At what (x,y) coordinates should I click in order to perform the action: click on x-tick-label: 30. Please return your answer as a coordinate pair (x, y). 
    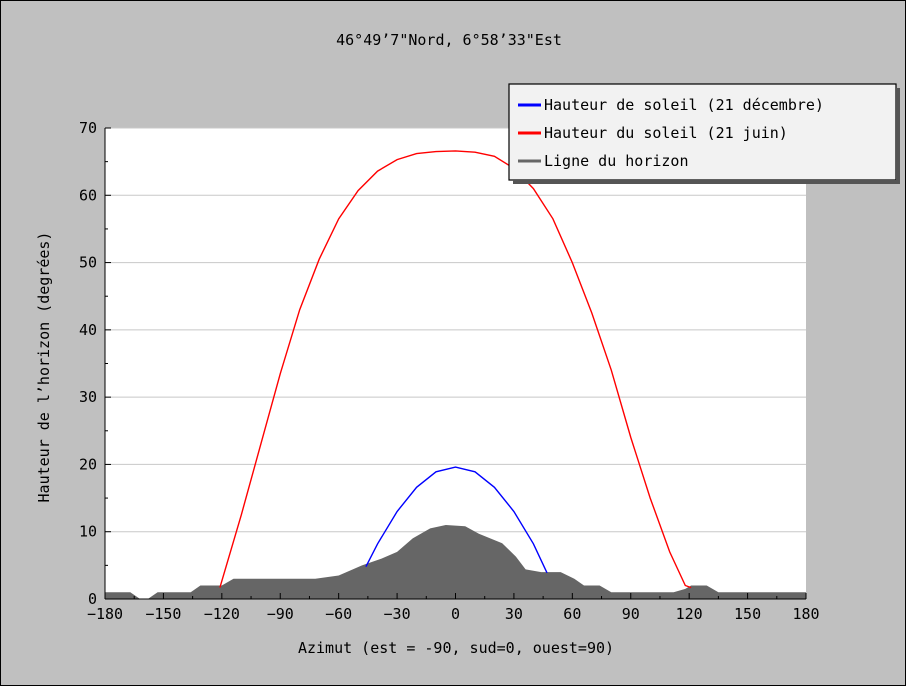
    Looking at the image, I should click on (514, 614).